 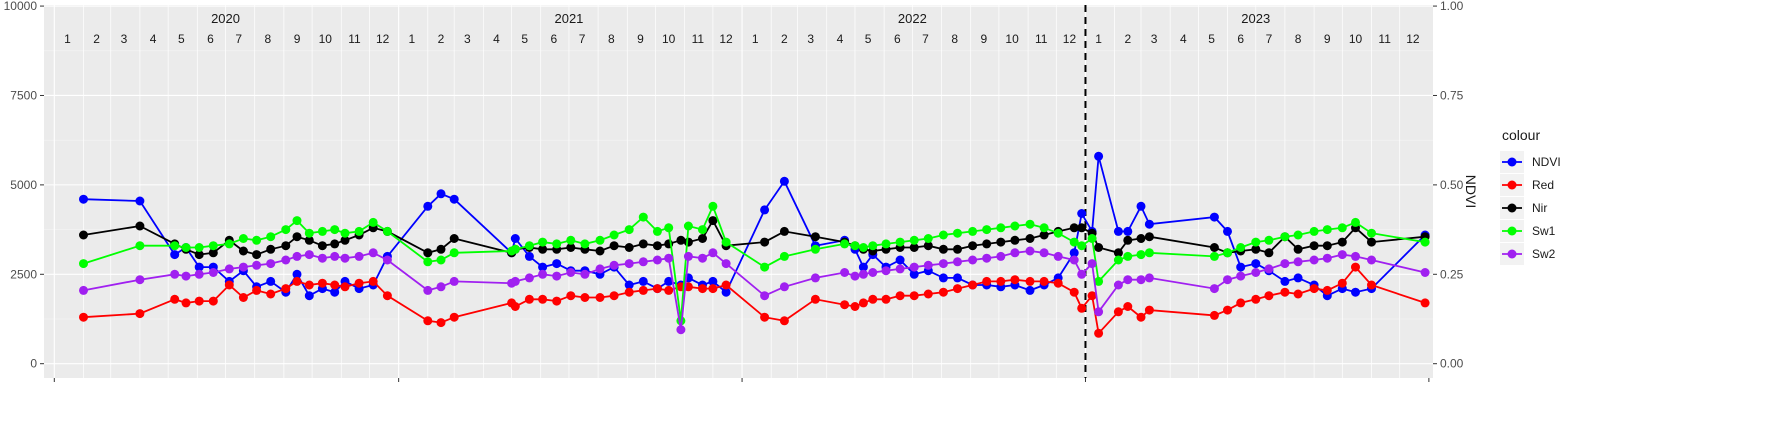 I want to click on legend-label: Sw2, so click(x=1544, y=254).